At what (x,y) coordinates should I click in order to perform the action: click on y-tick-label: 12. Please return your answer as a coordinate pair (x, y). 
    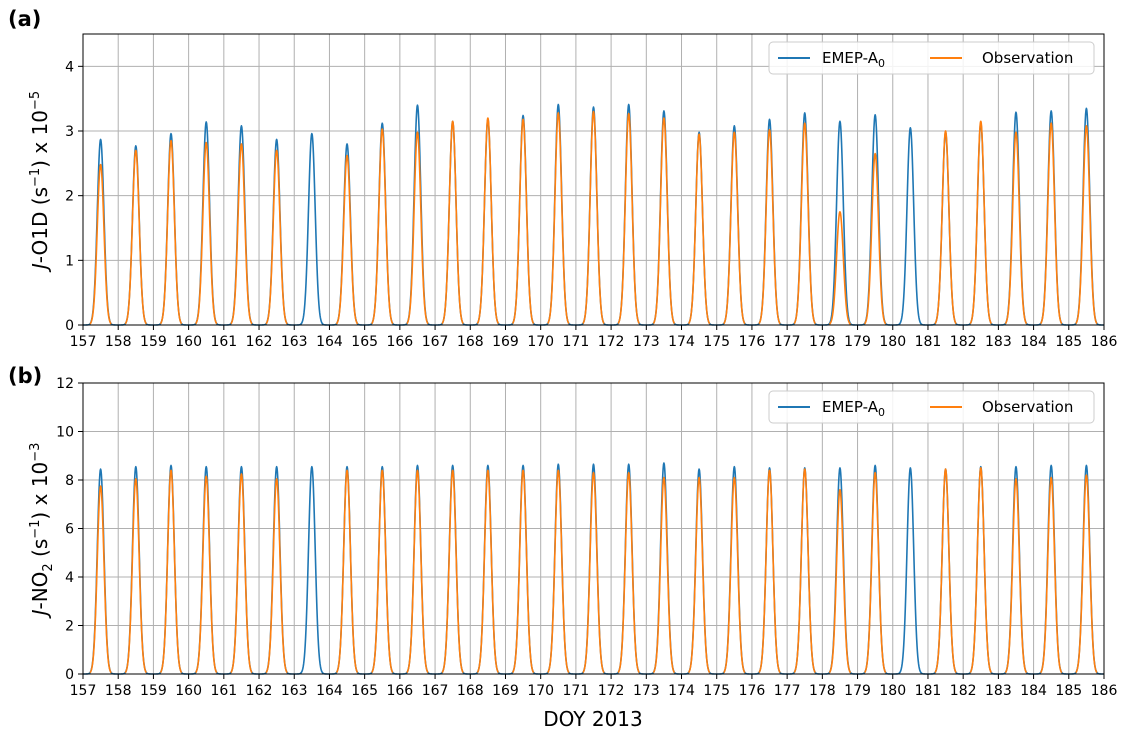
    Looking at the image, I should click on (65, 384).